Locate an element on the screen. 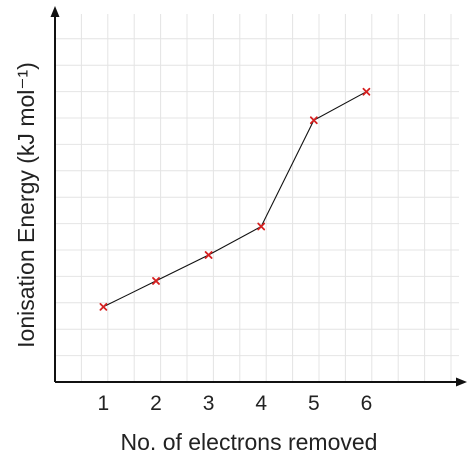 This screenshot has height=476, width=474. x-axis-arrow is located at coordinates (461, 382).